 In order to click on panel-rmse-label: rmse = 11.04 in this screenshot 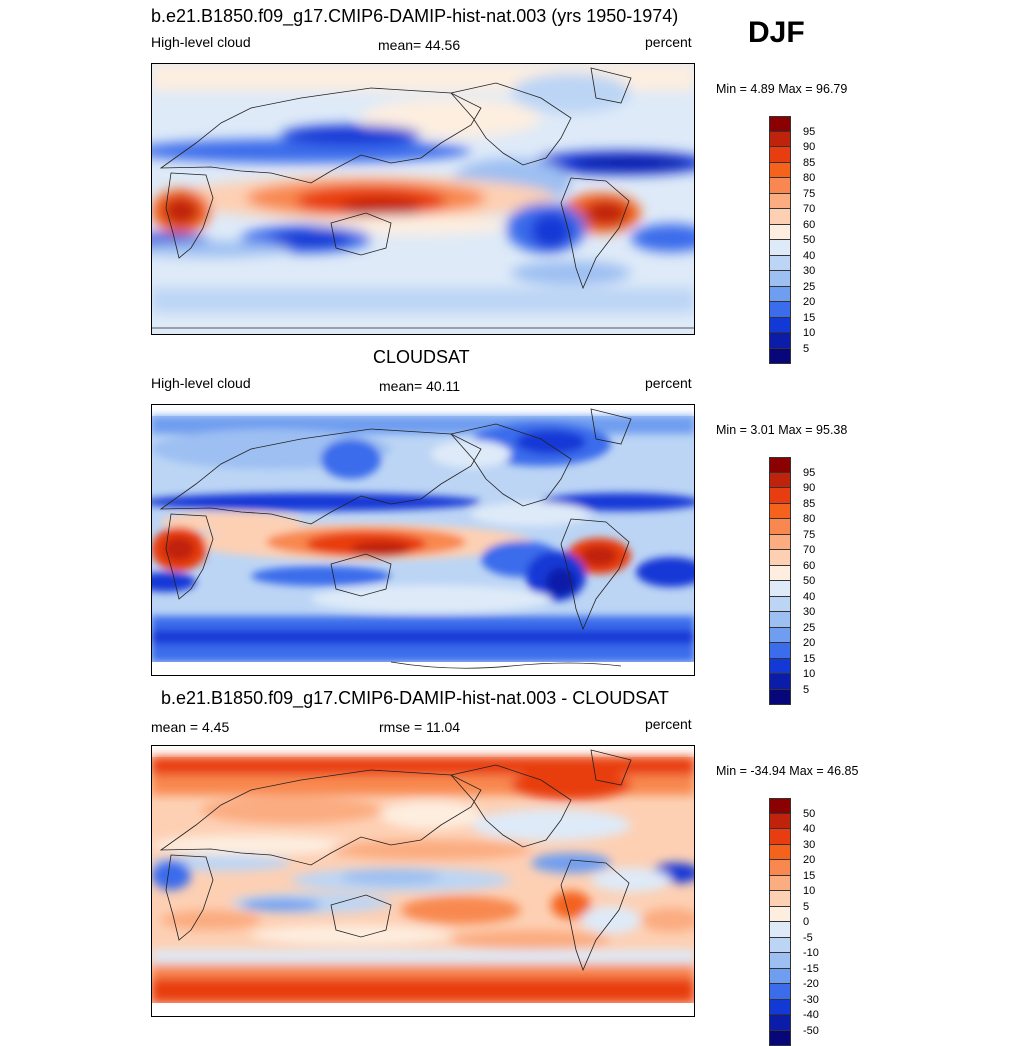, I will do `click(419, 727)`.